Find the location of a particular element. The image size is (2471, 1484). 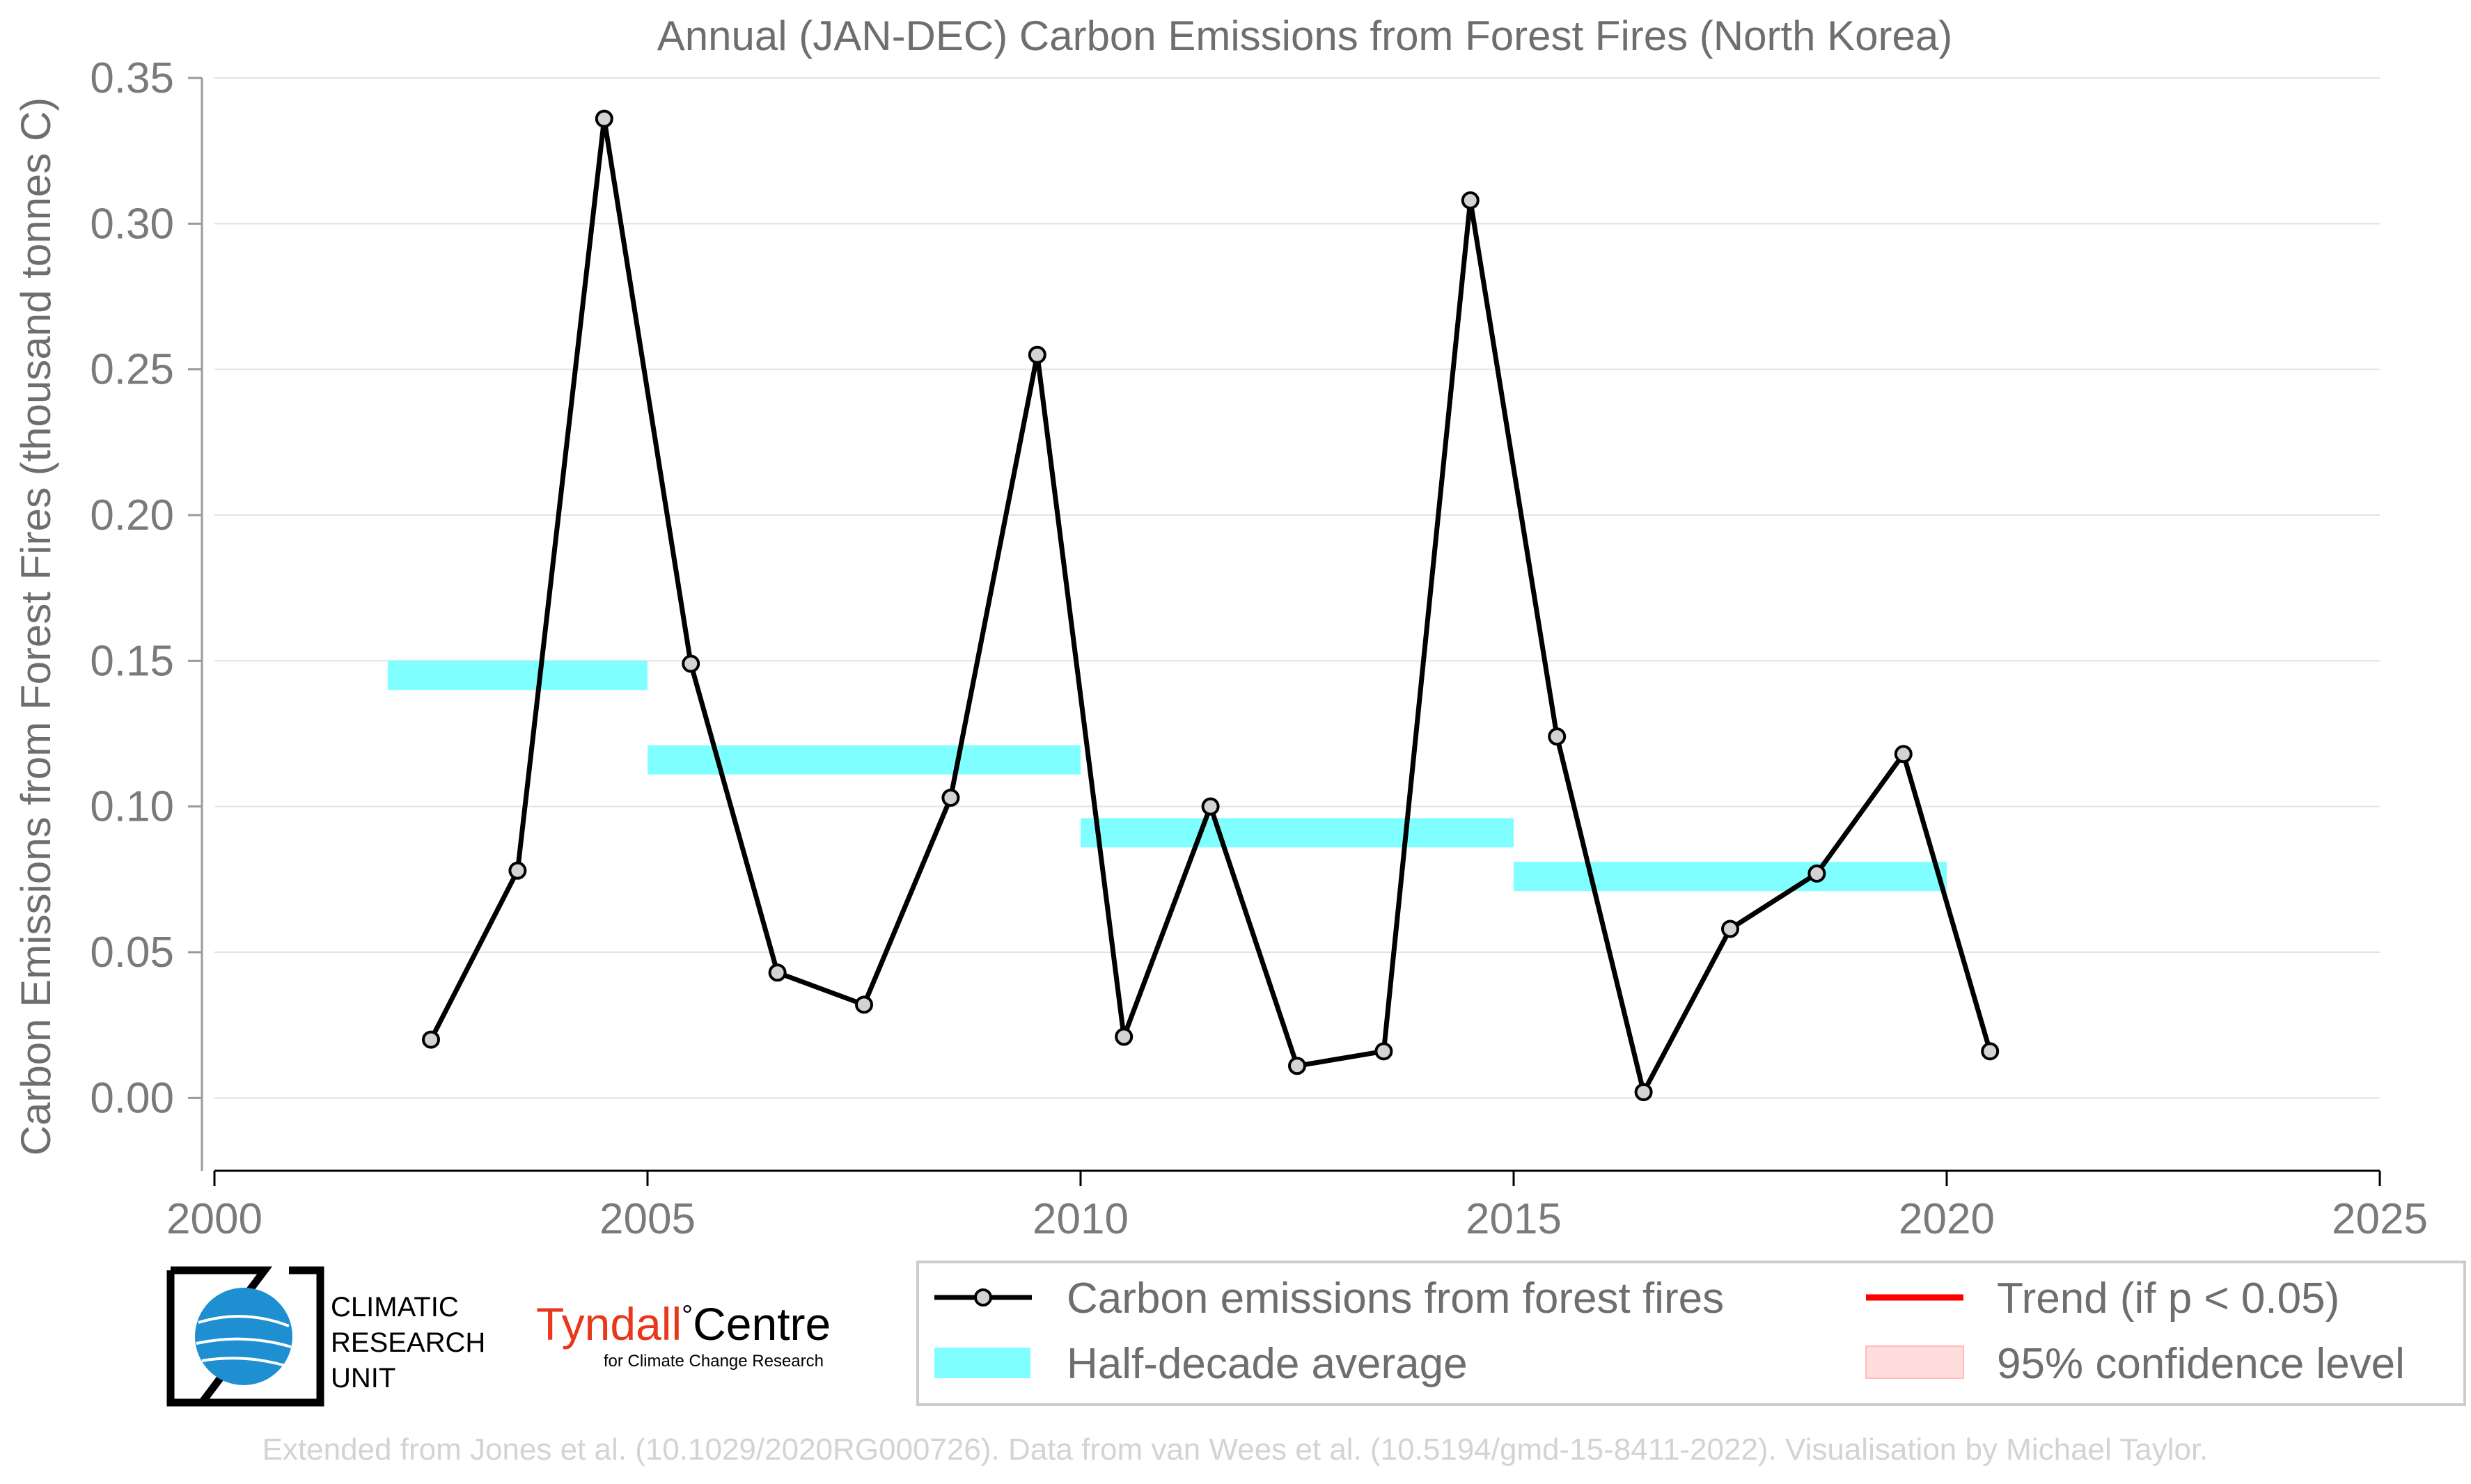

cru-logo-frame is located at coordinates (245, 1336).